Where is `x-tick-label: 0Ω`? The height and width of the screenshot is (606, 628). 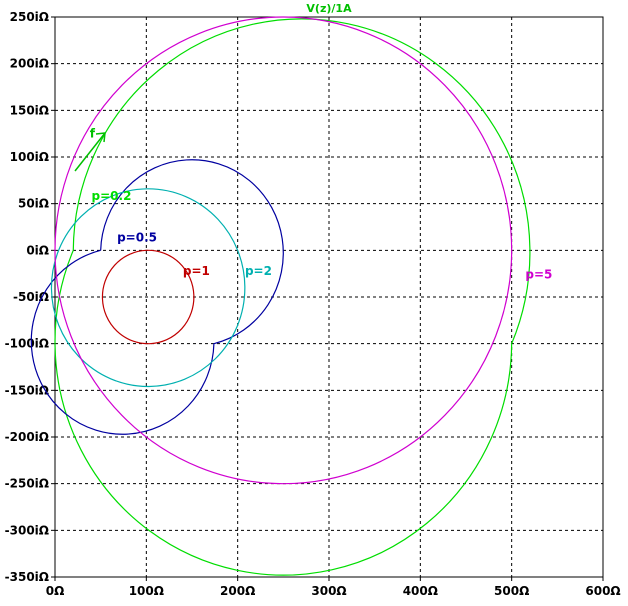 x-tick-label: 0Ω is located at coordinates (55, 591).